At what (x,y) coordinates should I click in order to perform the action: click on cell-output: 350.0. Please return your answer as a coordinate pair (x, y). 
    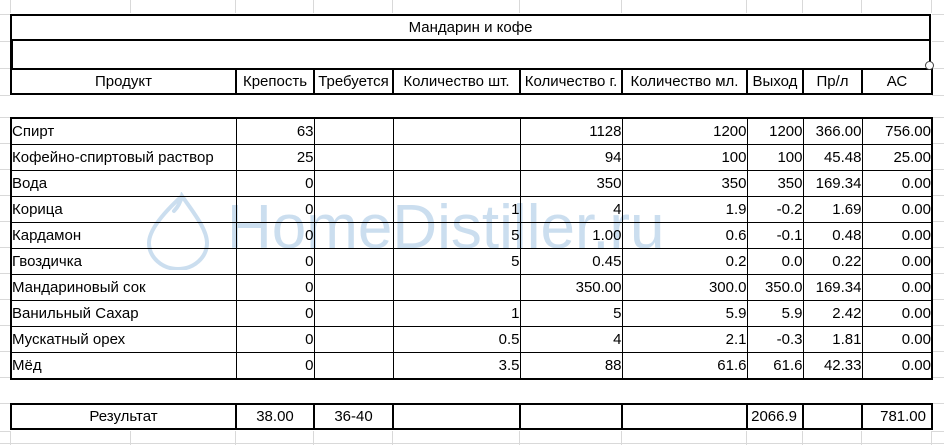
    Looking at the image, I should click on (775, 287).